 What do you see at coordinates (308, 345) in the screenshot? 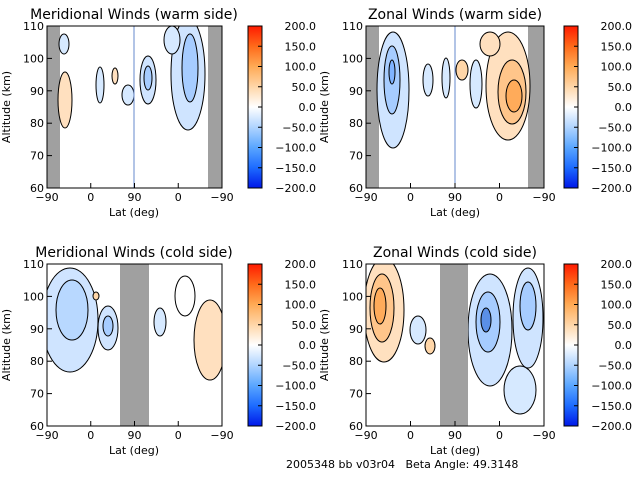
I see `colorbar-tick-label: 0.0` at bounding box center [308, 345].